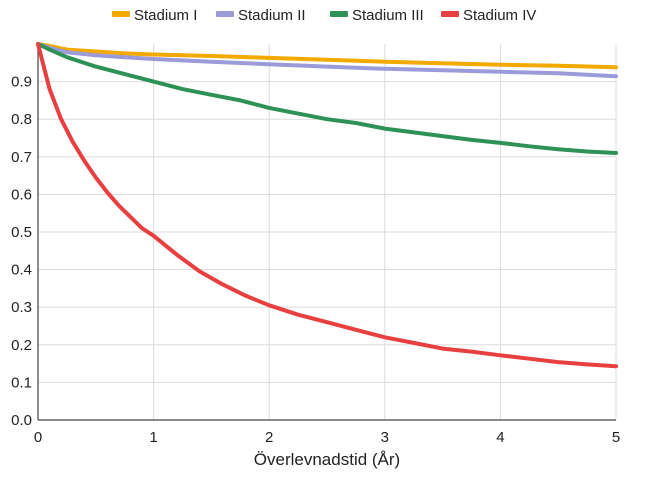 This screenshot has width=650, height=477. What do you see at coordinates (21, 420) in the screenshot?
I see `y-tick-label: 0.0` at bounding box center [21, 420].